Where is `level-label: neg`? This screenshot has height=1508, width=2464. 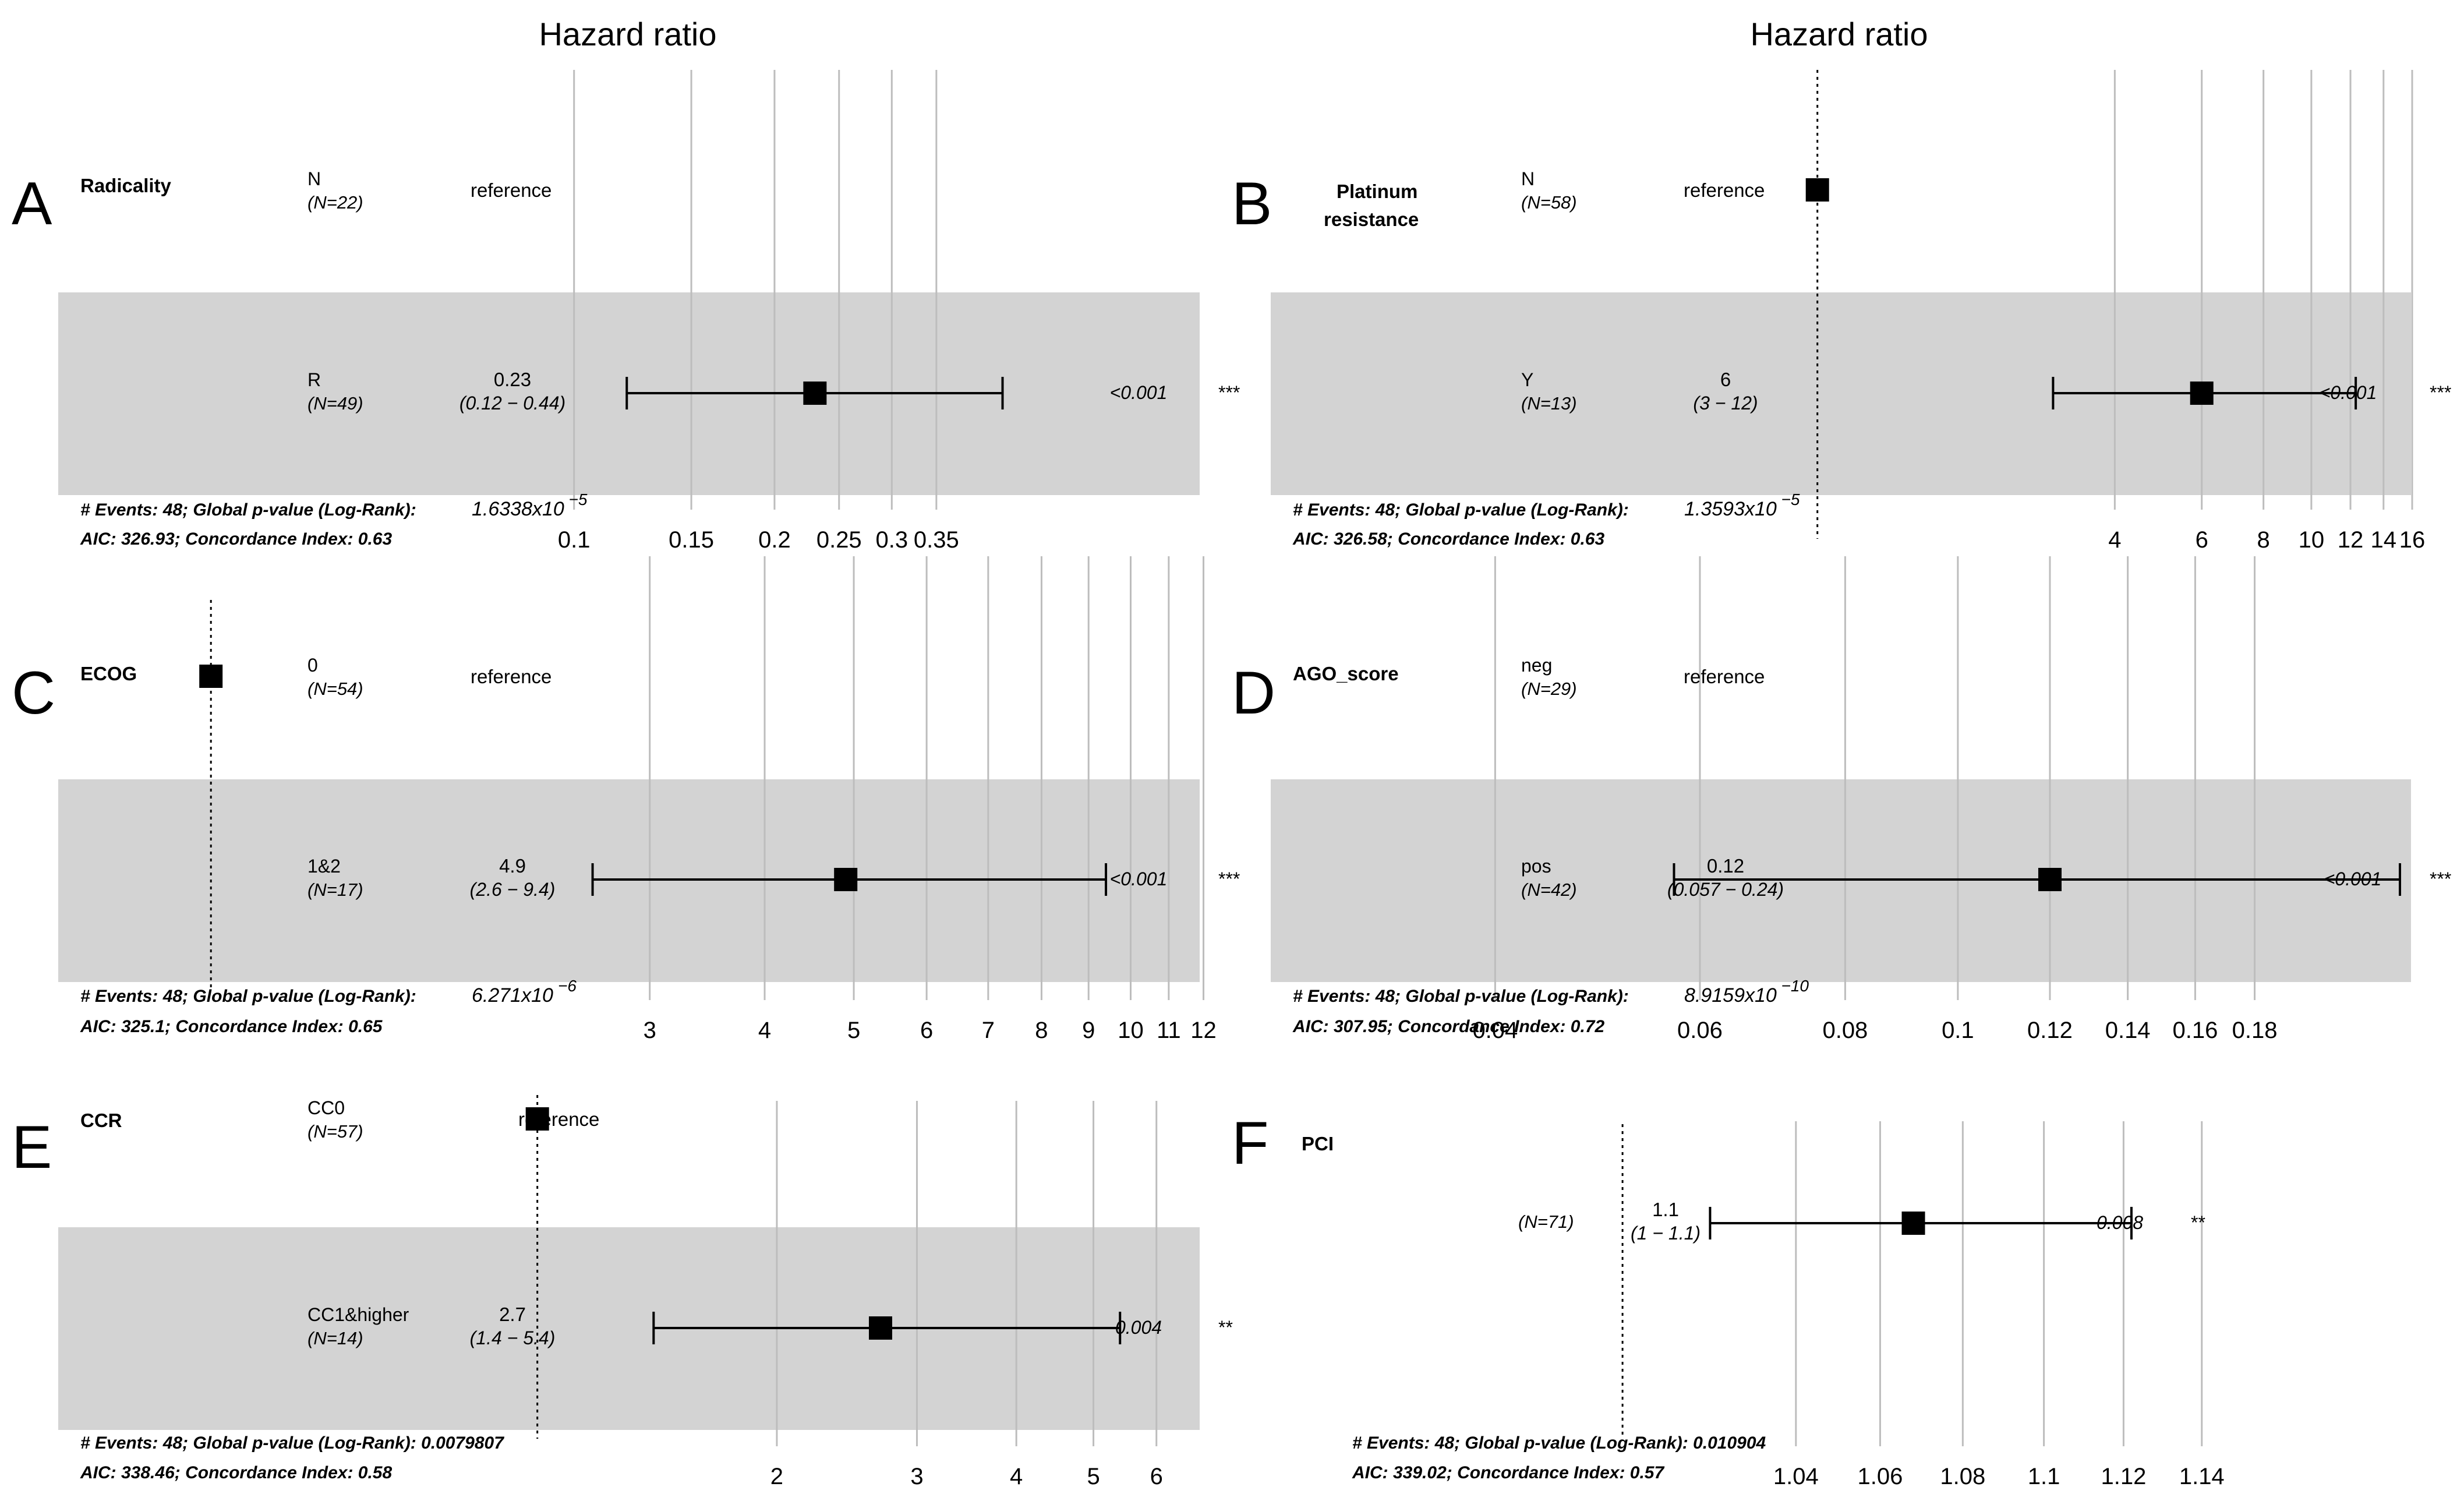 level-label: neg is located at coordinates (1537, 665).